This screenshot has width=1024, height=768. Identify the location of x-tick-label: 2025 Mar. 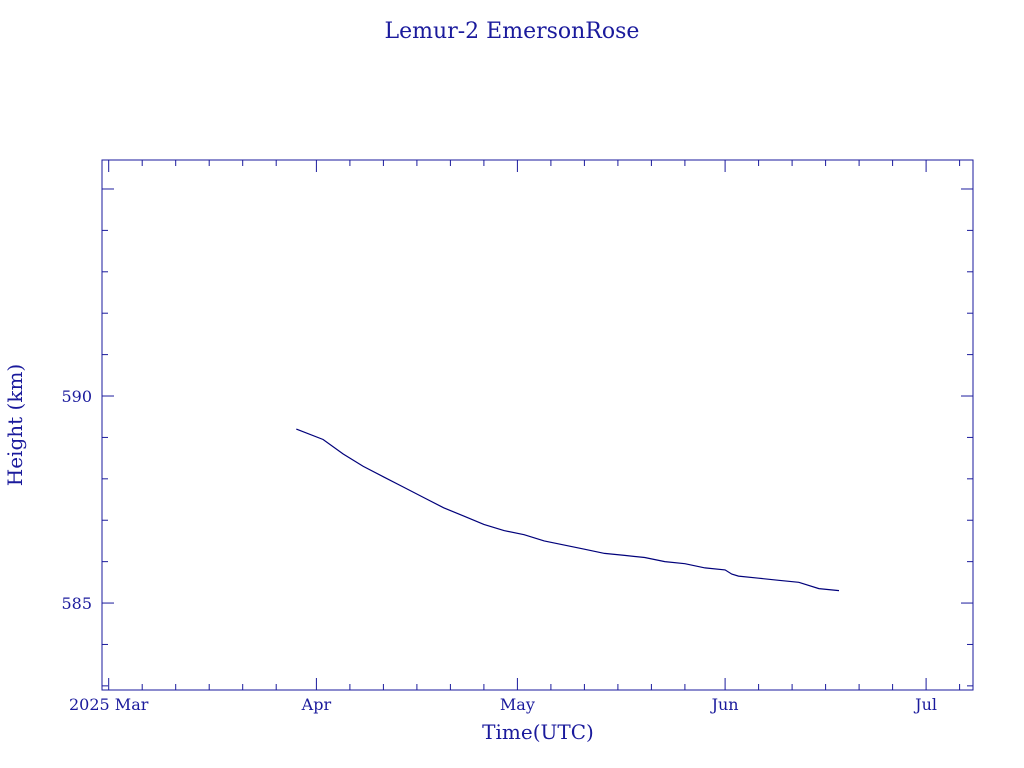
(109, 704).